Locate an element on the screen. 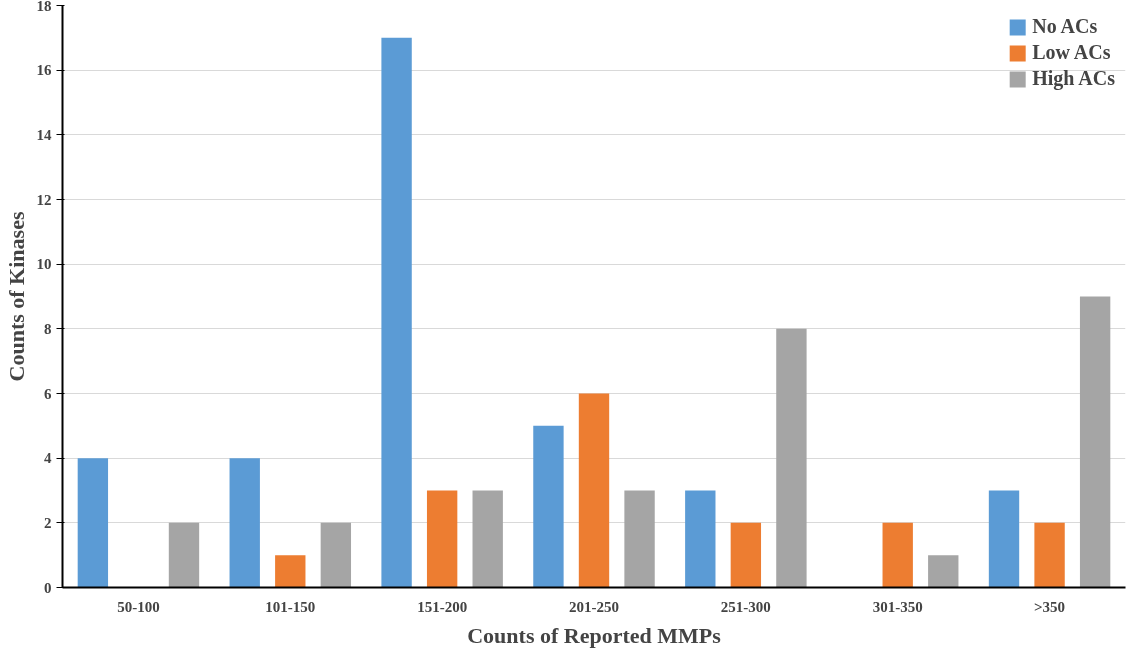 The width and height of the screenshot is (1138, 659). x-tick-label: 50-100 is located at coordinates (138, 606).